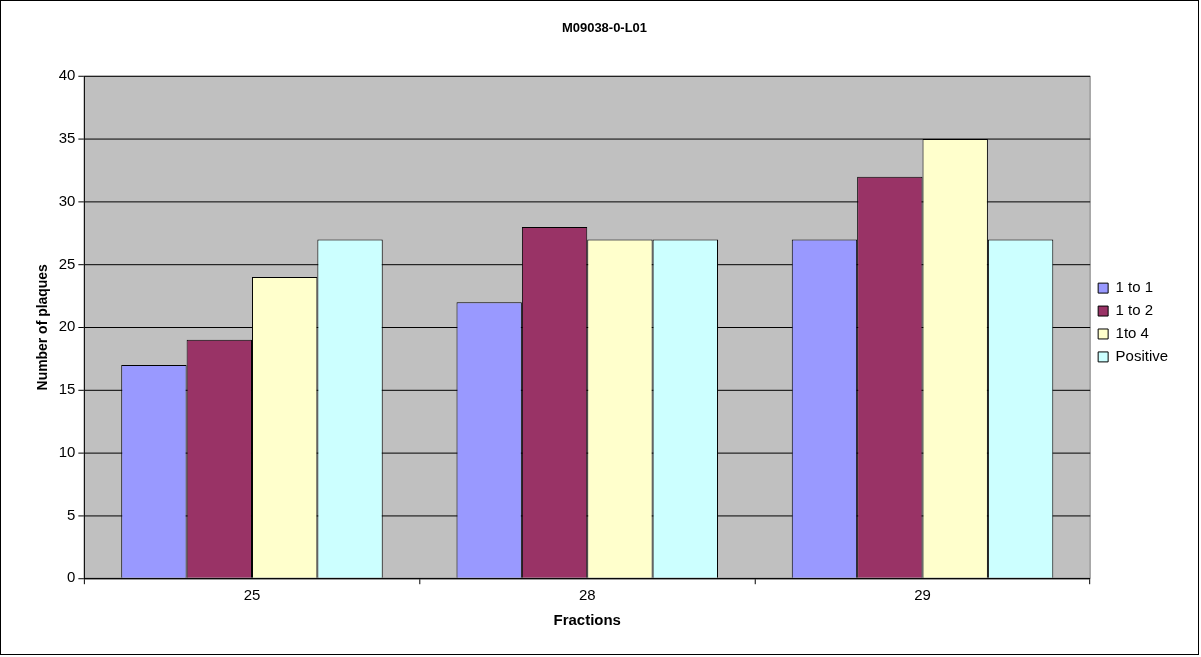  Describe the element at coordinates (67, 451) in the screenshot. I see `y-tick-label: 10` at that location.